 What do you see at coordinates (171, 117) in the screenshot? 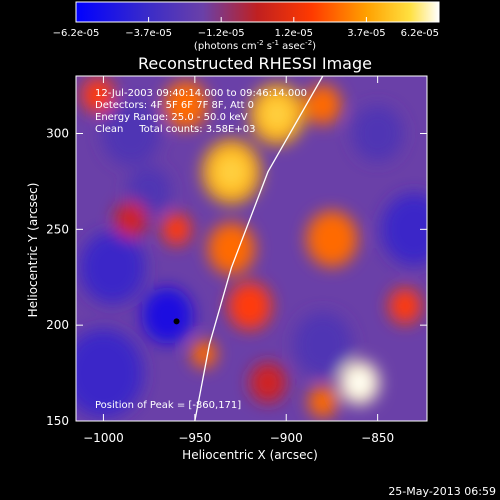
I see `info-line-energy: Energy Range: 25.0 - 50.0 keV` at bounding box center [171, 117].